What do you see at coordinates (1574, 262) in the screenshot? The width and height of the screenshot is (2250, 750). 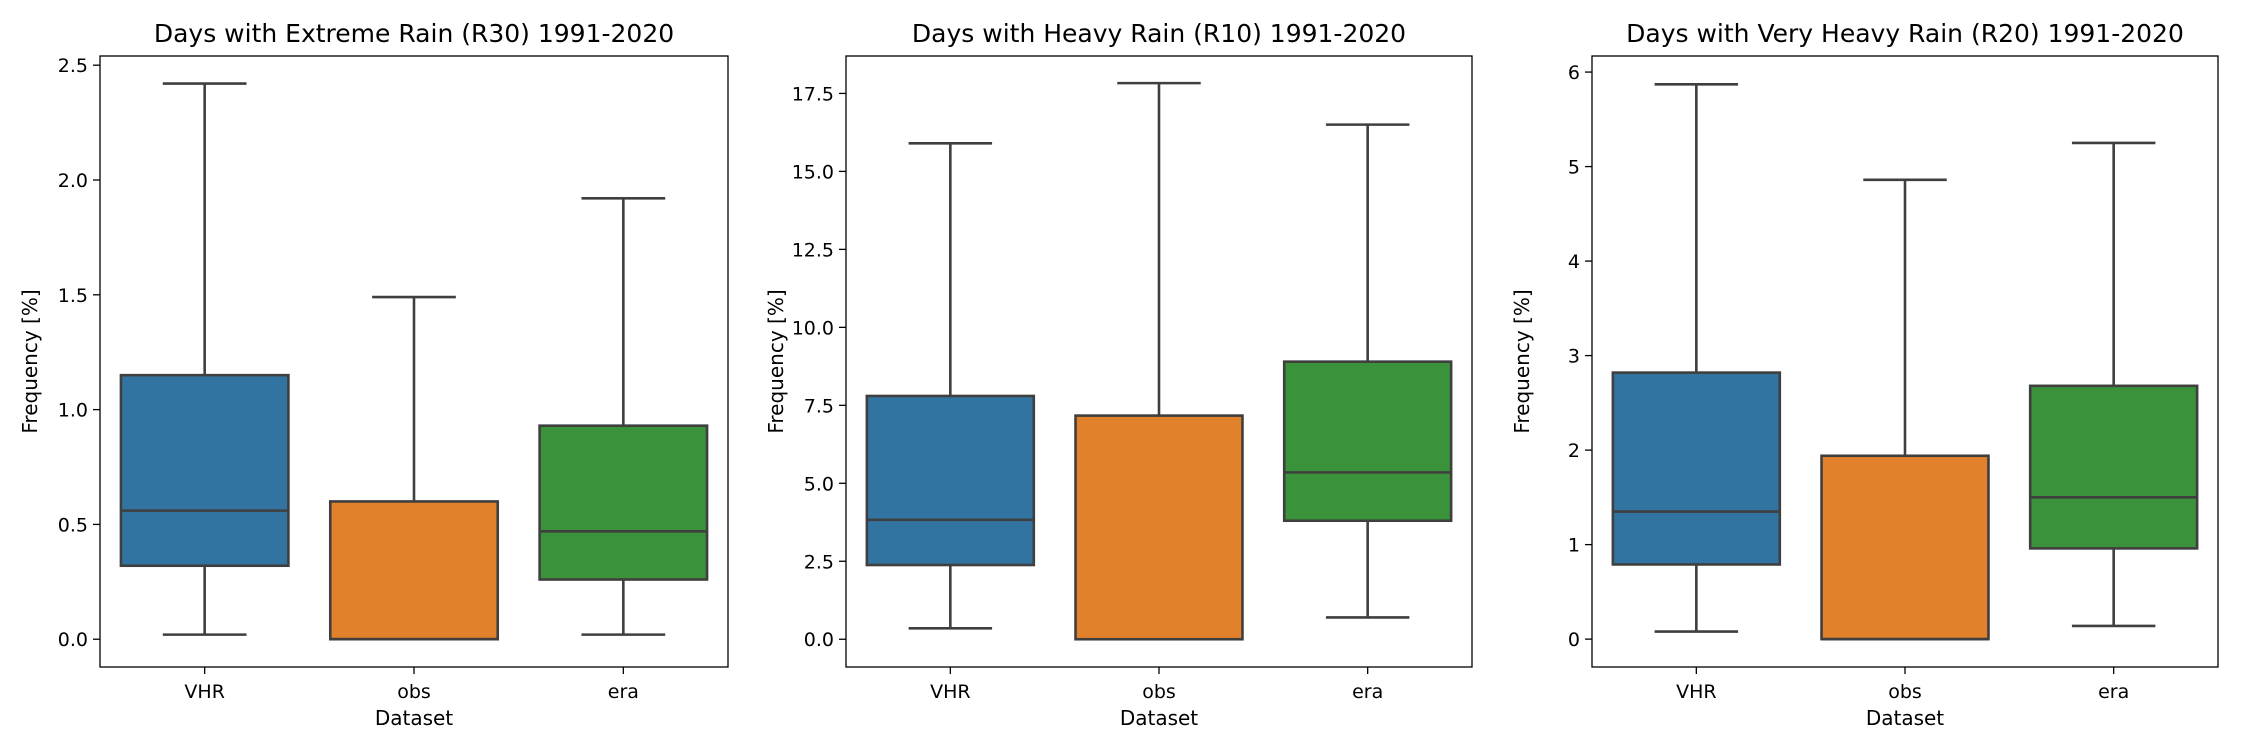 I see `y-tick-label: 4` at bounding box center [1574, 262].